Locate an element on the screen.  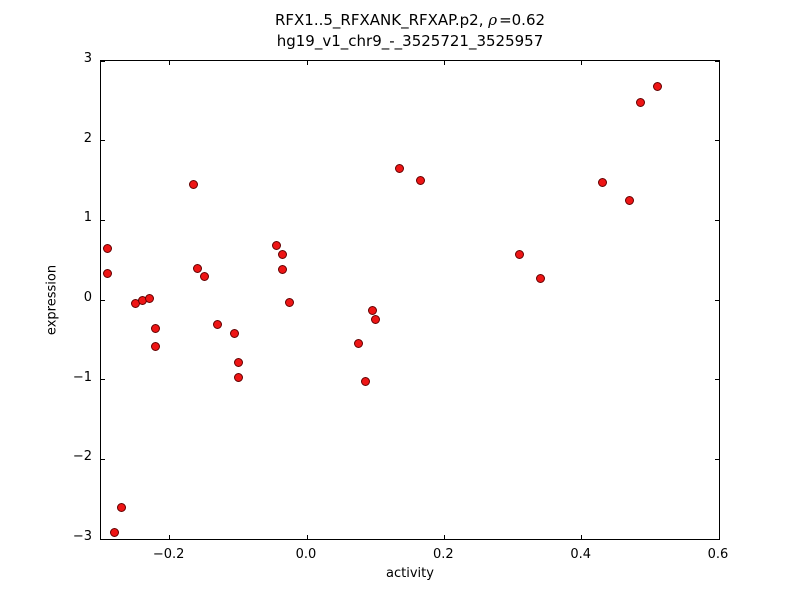
chart-title: RFX1..5_RFXANK_RFXAP.p2, ρ =0.62 is located at coordinates (410, 20).